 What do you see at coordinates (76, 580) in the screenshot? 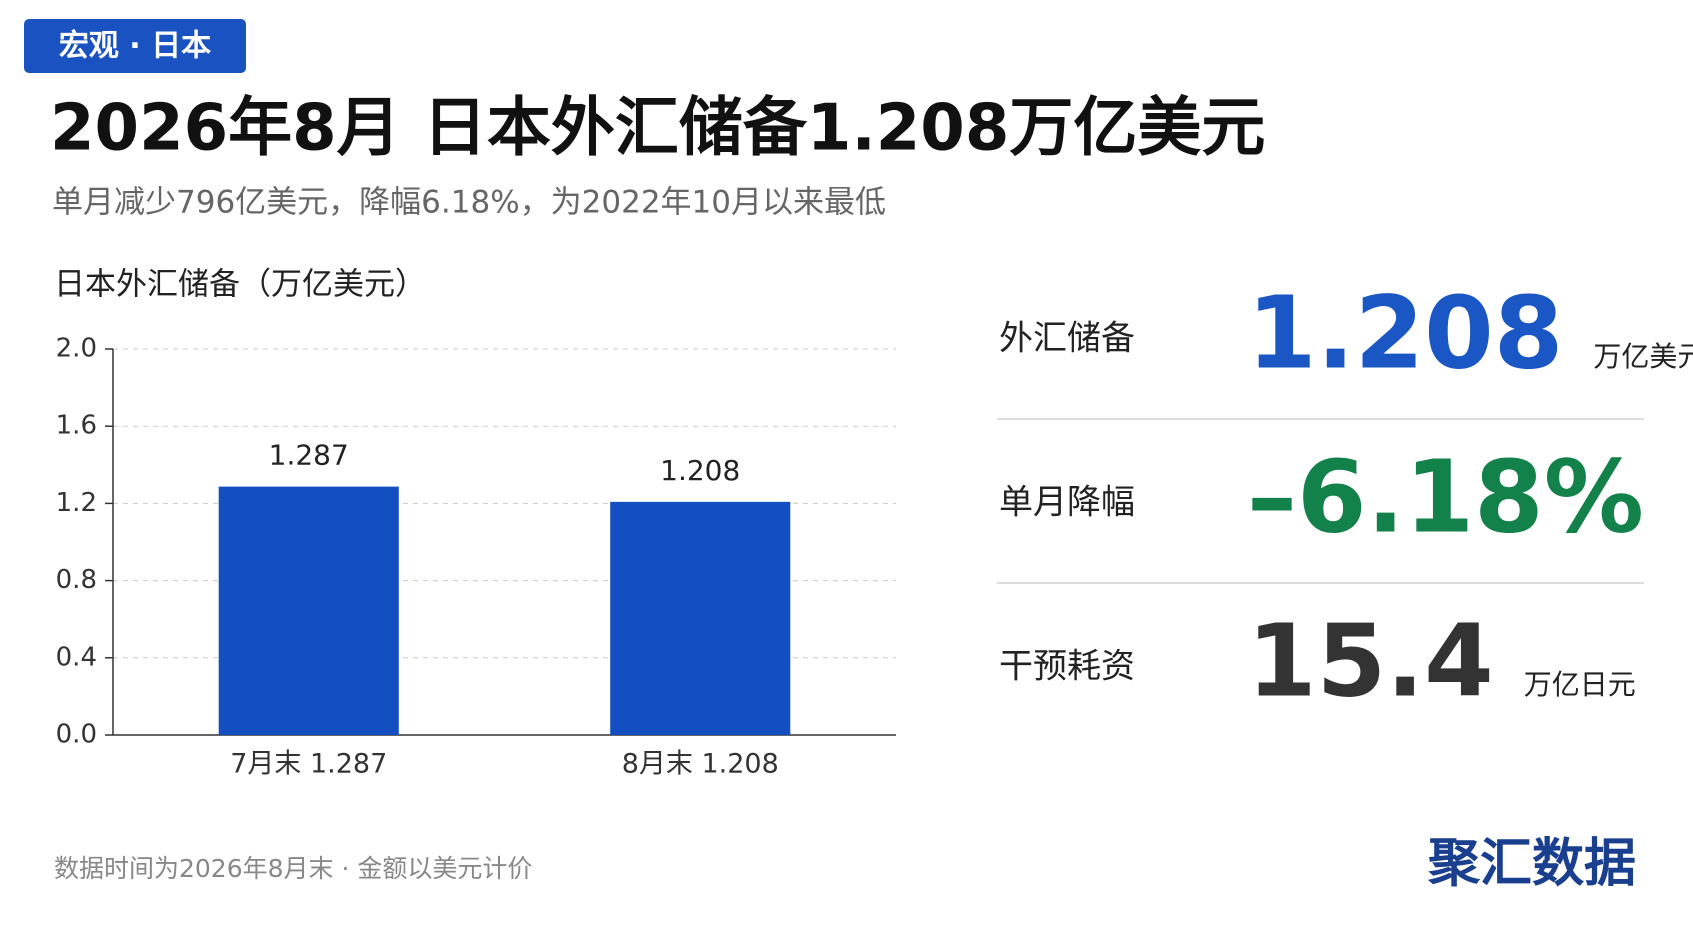
I see `y-tick-label: 0.8` at bounding box center [76, 580].